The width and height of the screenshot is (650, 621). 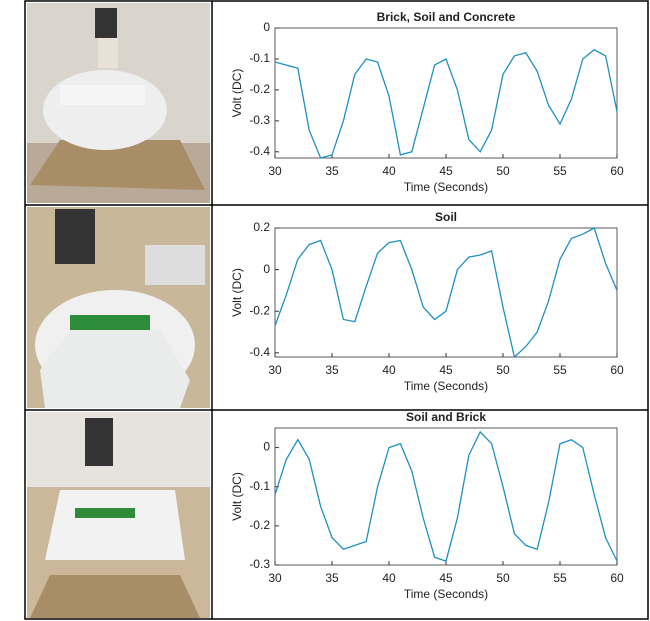 I want to click on y-tick-label: 0.2, so click(x=261, y=227).